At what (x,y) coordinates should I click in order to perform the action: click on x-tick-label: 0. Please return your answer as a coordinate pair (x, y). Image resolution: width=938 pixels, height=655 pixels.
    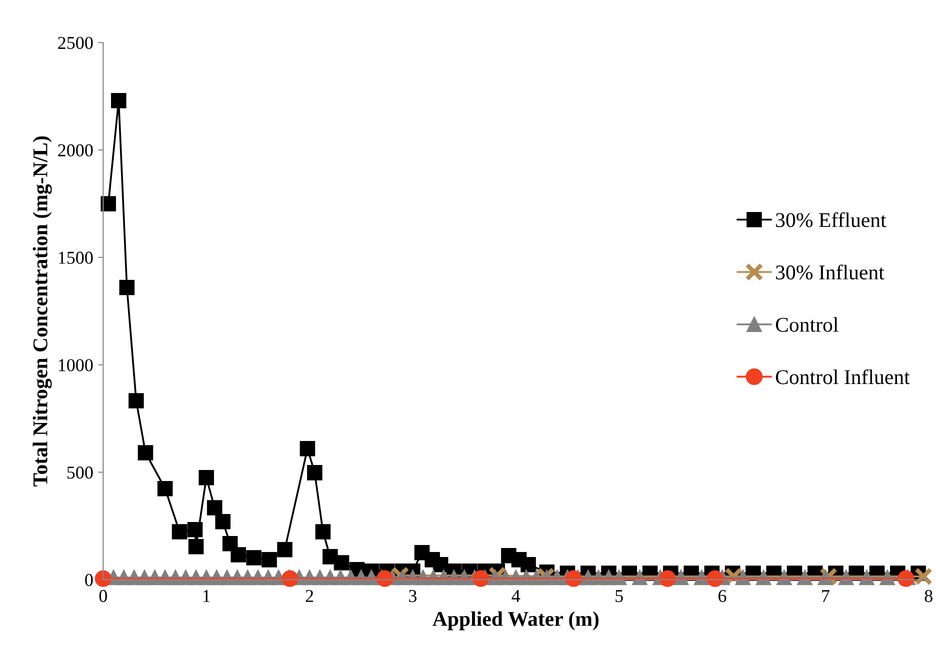
    Looking at the image, I should click on (103, 596).